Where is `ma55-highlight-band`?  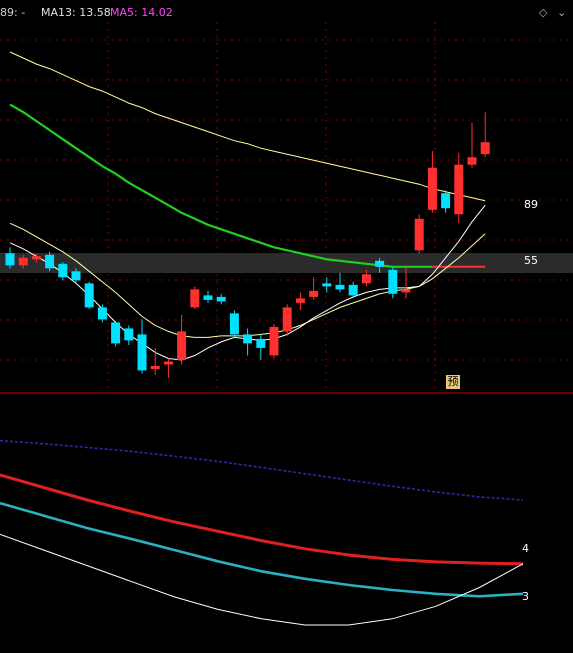
ma55-highlight-band is located at coordinates (286, 263).